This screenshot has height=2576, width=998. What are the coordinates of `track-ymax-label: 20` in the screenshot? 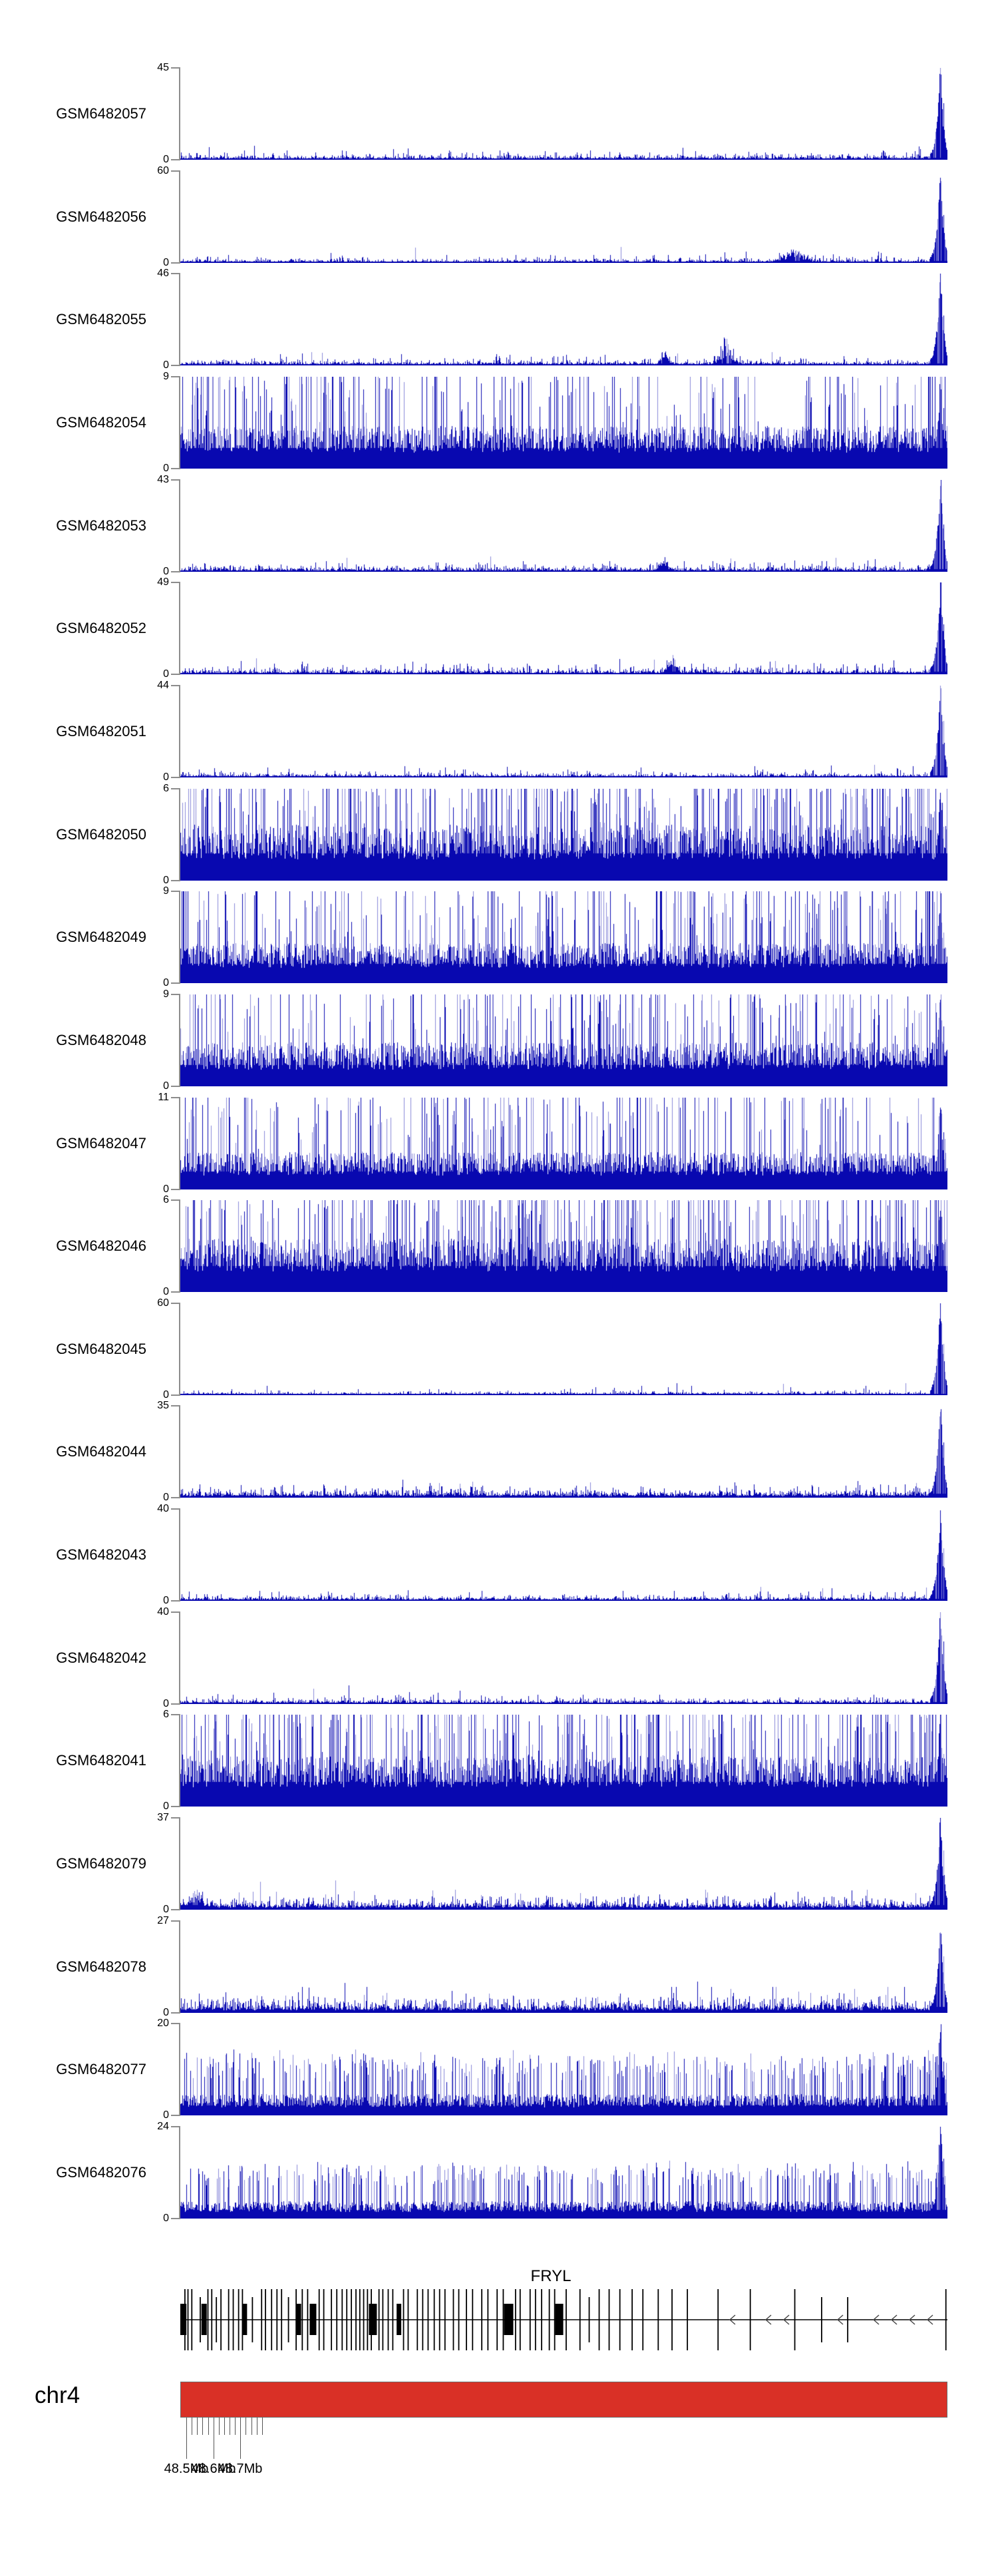 It's located at (163, 2023).